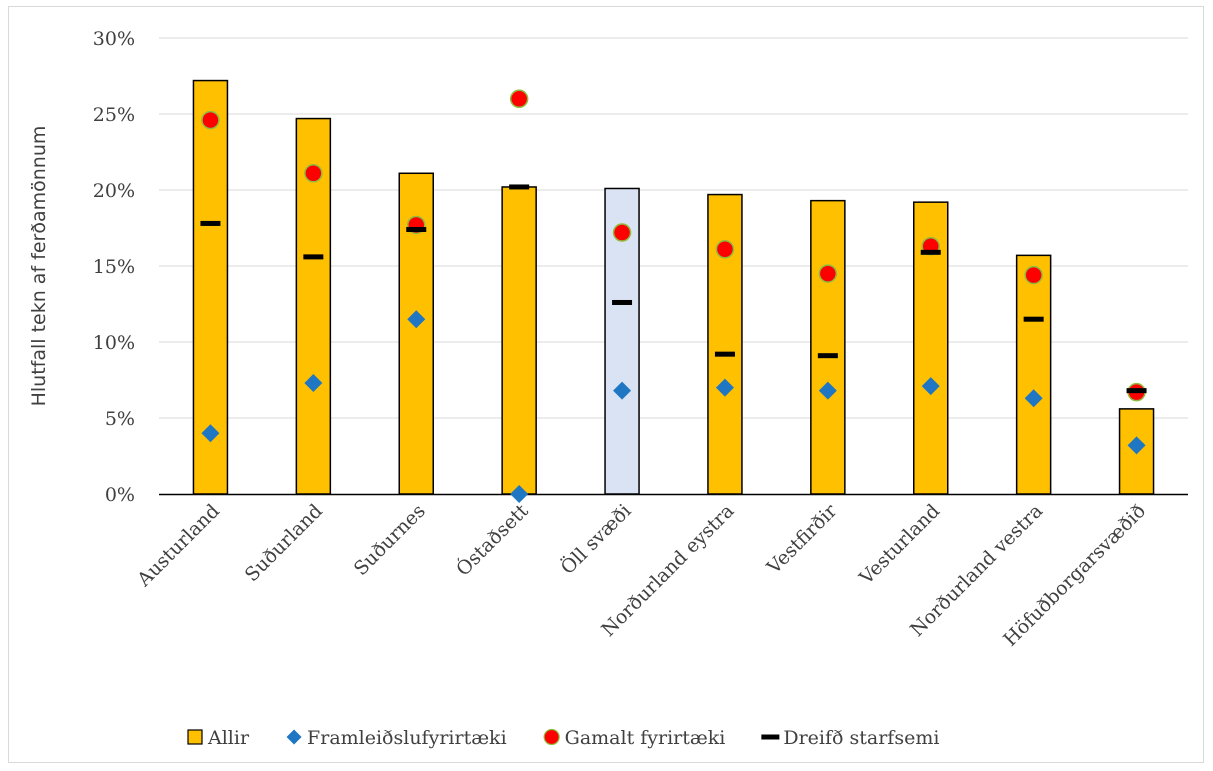  What do you see at coordinates (802, 539) in the screenshot?
I see `x-tick-label: Vestfirðir` at bounding box center [802, 539].